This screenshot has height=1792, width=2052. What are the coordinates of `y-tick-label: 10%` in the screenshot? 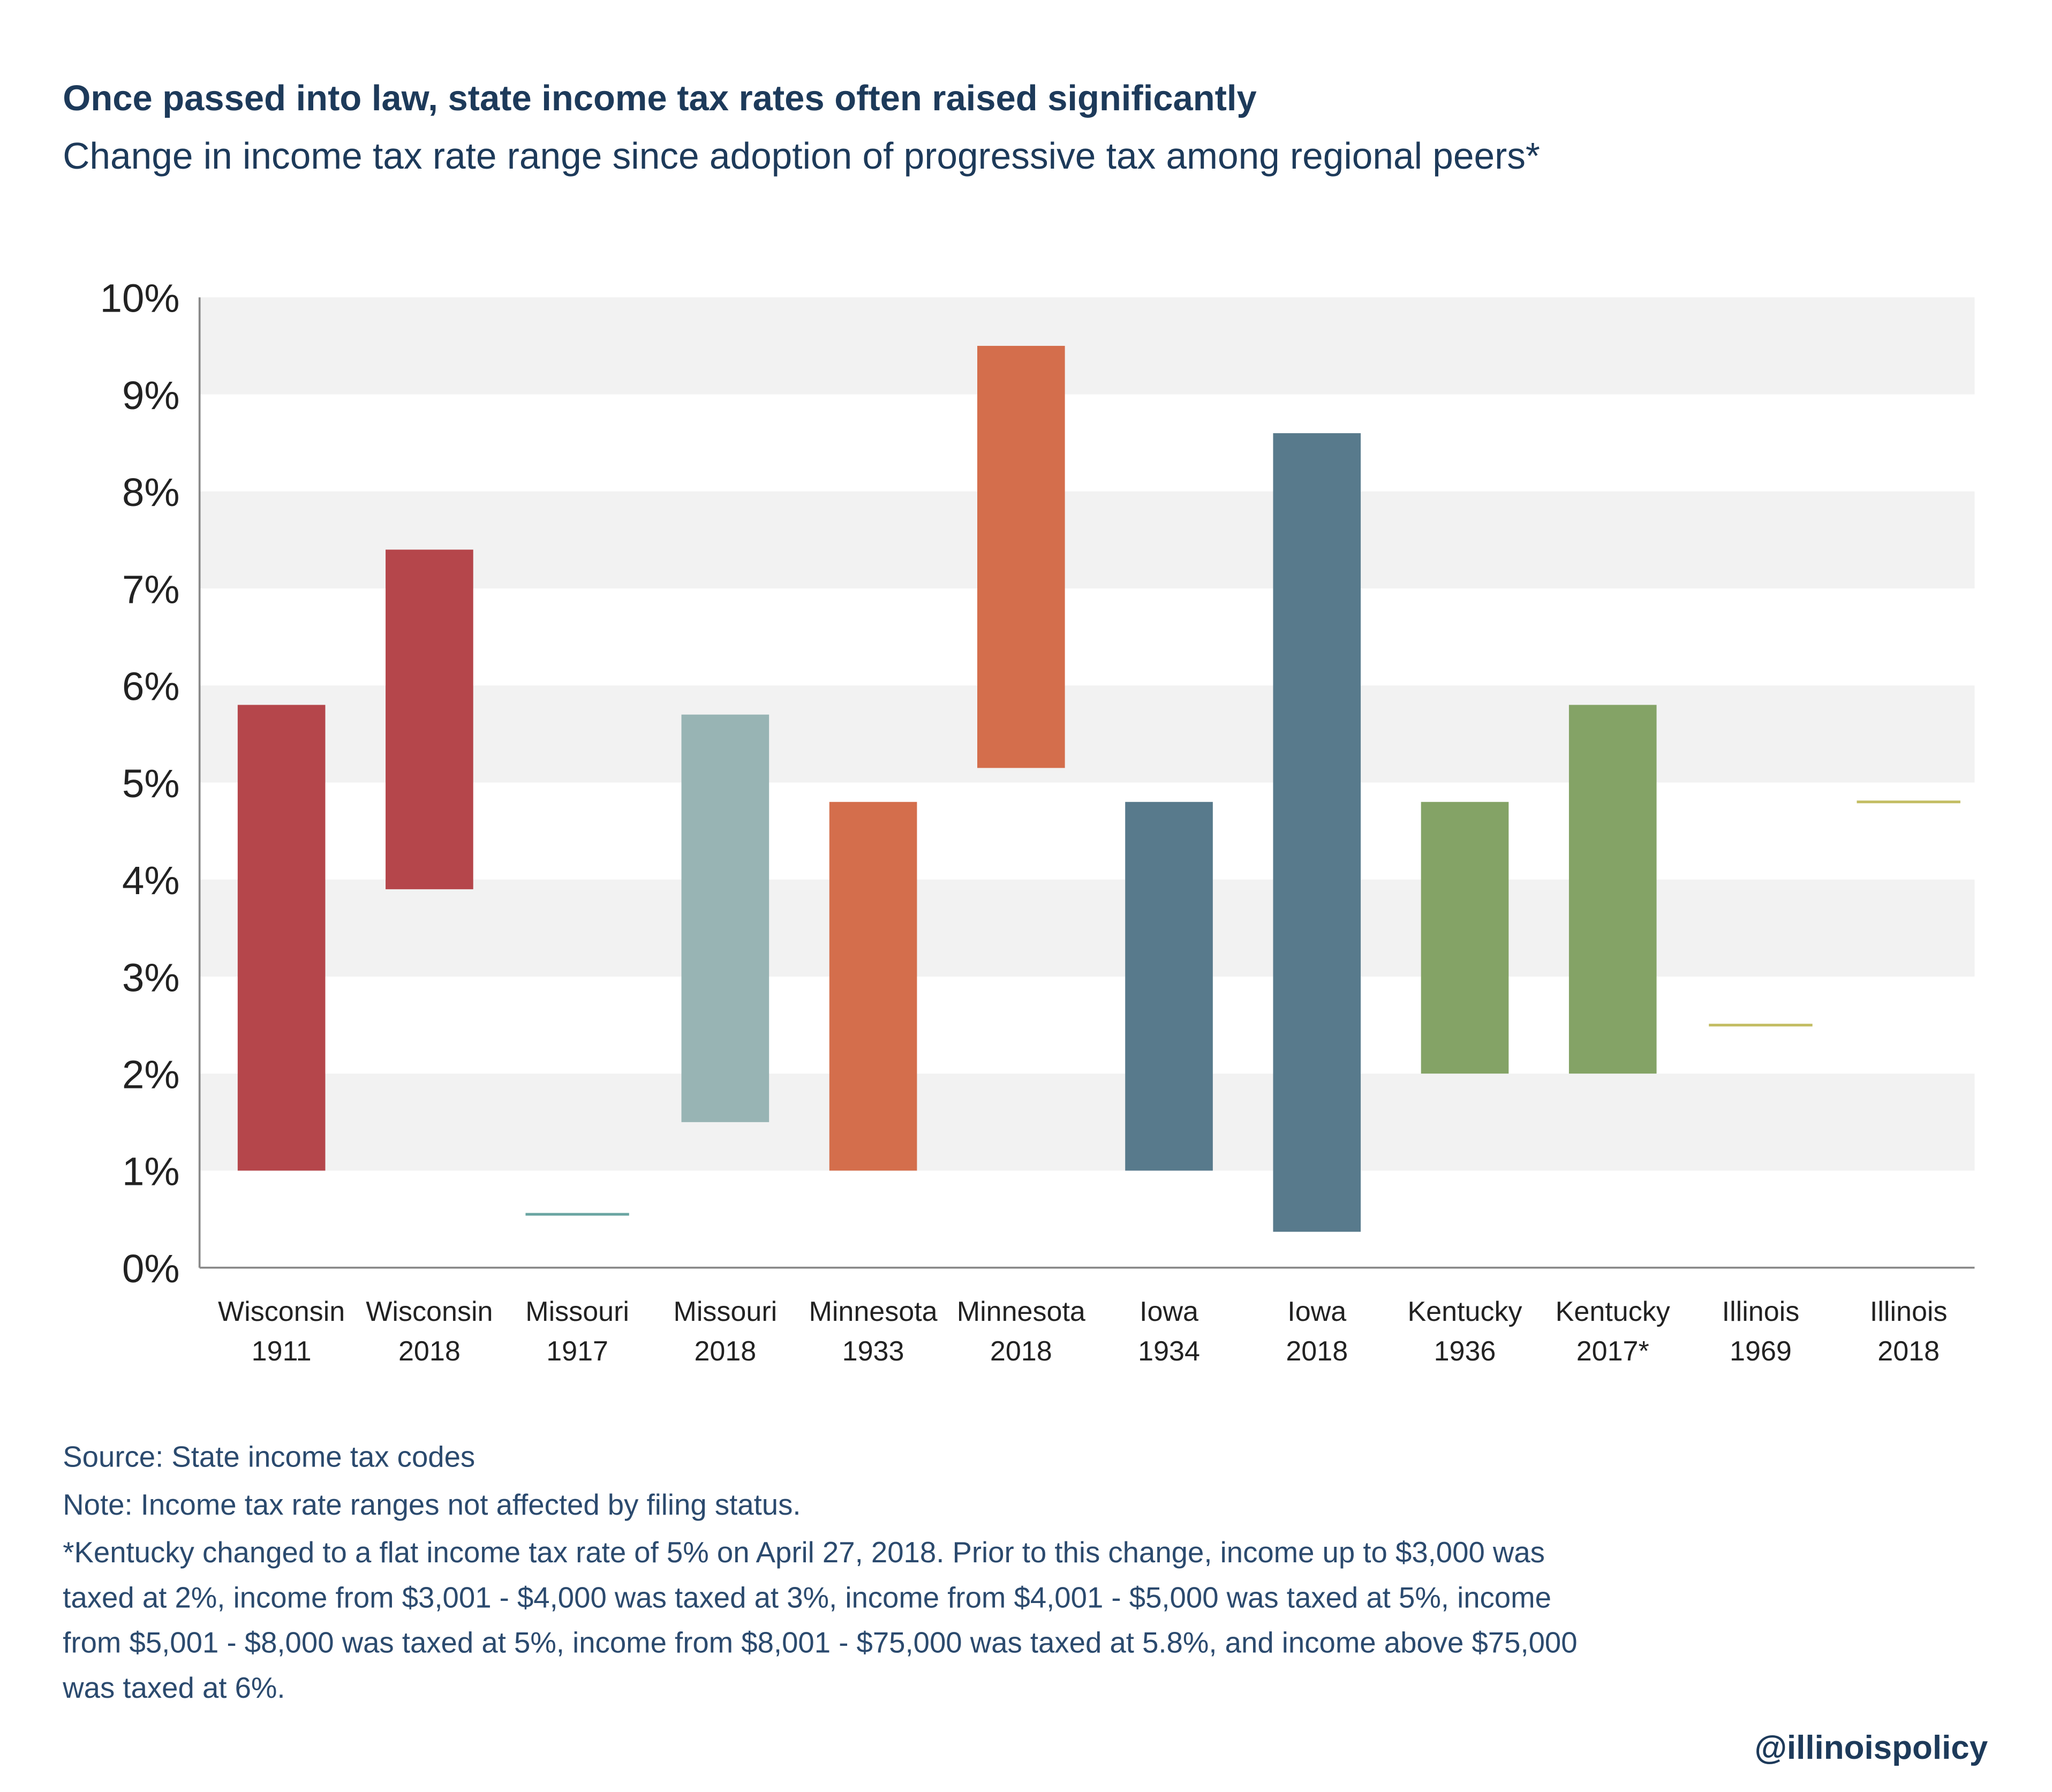 It's located at (140, 299).